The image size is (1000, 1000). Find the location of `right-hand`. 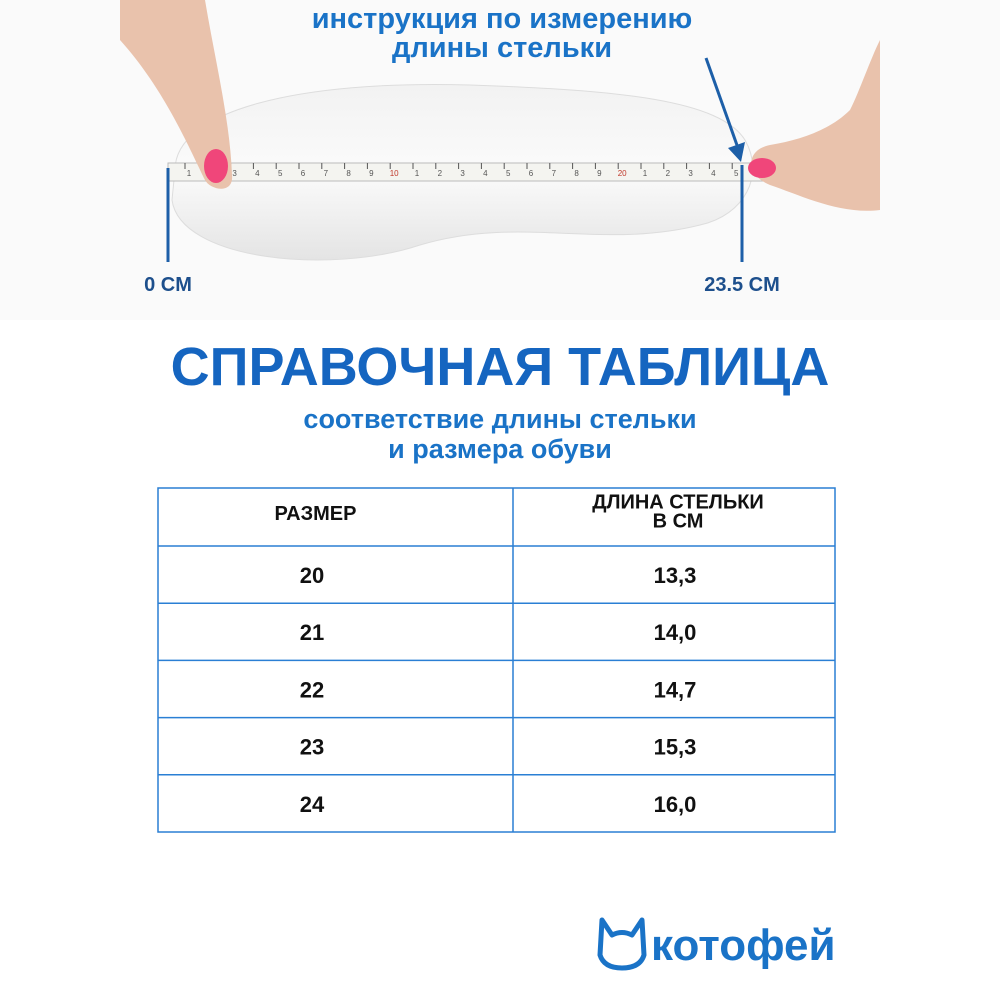

right-hand is located at coordinates (815, 125).